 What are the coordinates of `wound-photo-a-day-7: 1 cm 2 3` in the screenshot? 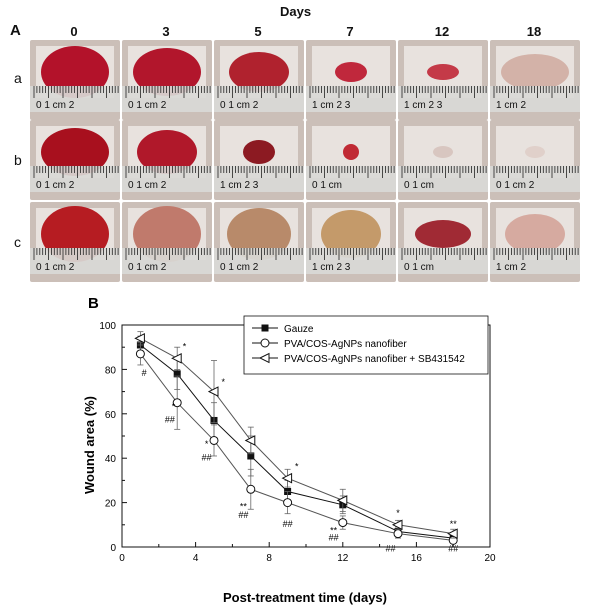 It's located at (351, 80).